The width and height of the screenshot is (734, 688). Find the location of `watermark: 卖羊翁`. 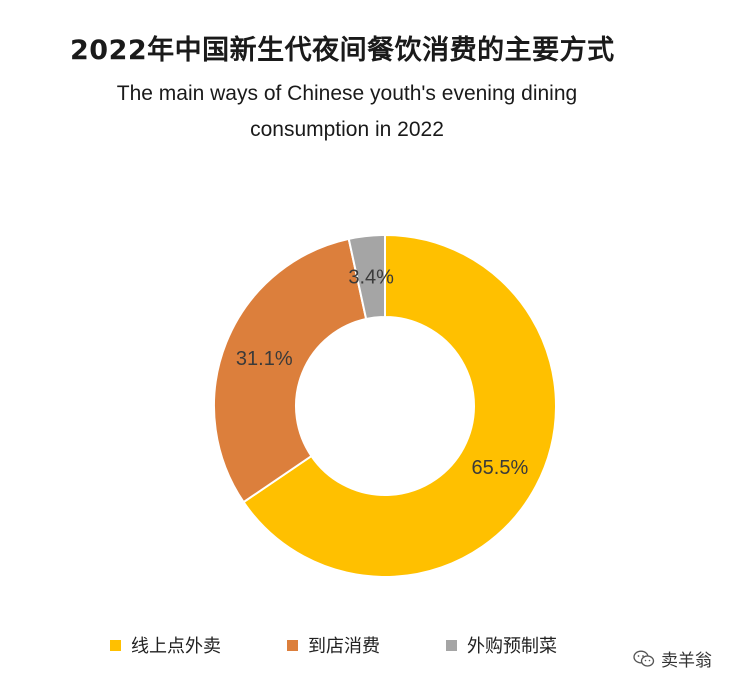

watermark: 卖羊翁 is located at coordinates (672, 658).